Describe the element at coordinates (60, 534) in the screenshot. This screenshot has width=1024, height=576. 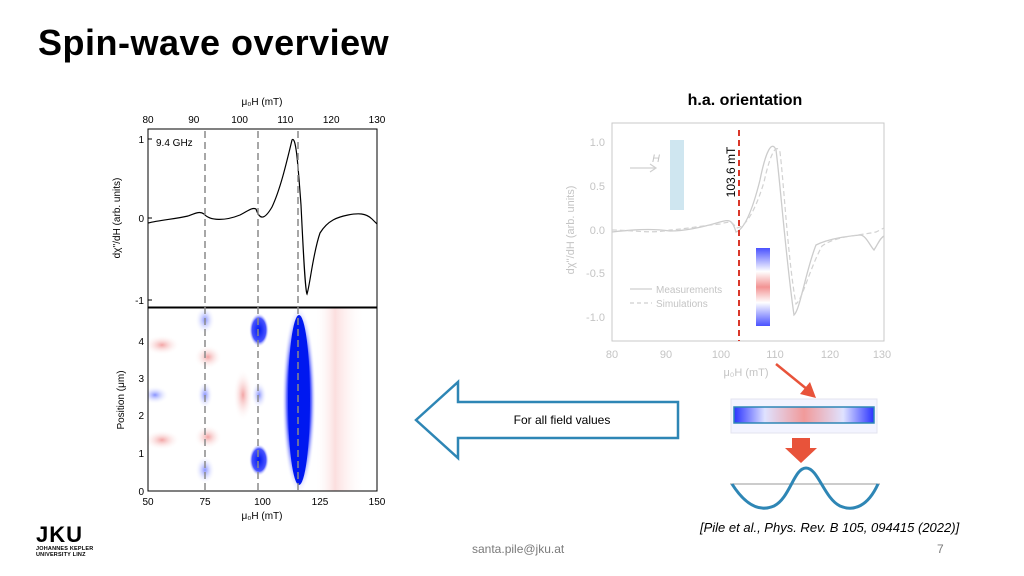
I see `logo-text: JKU` at that location.